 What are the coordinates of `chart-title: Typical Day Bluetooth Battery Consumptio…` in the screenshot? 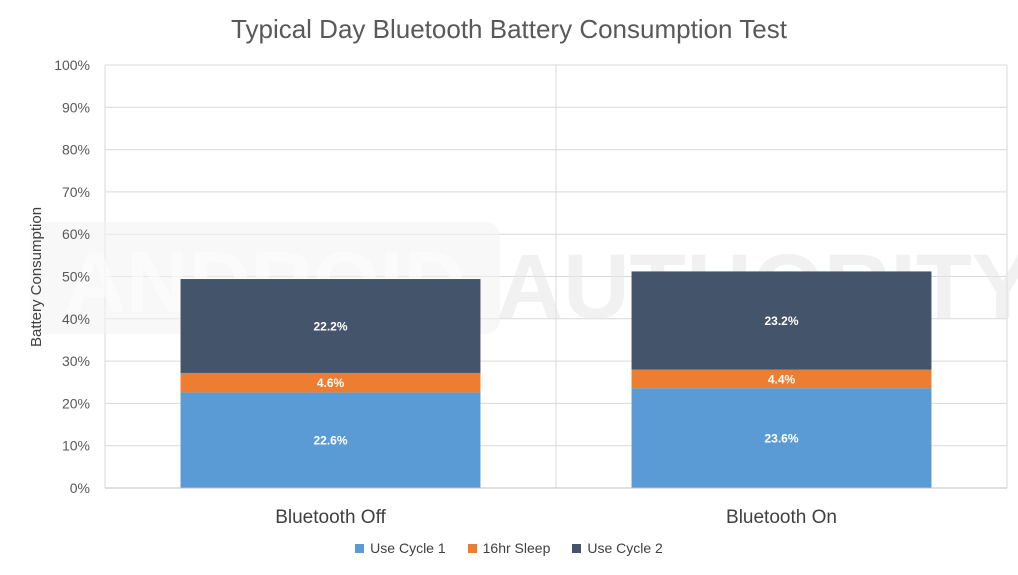 It's located at (509, 29).